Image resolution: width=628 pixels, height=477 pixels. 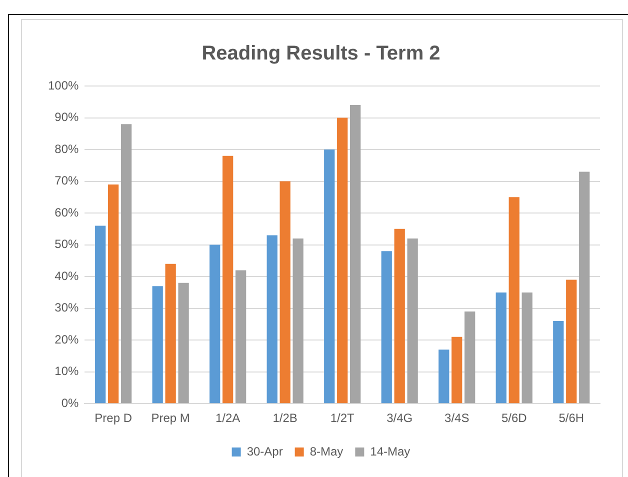 I want to click on x-tick-label: Prep D, so click(x=113, y=418).